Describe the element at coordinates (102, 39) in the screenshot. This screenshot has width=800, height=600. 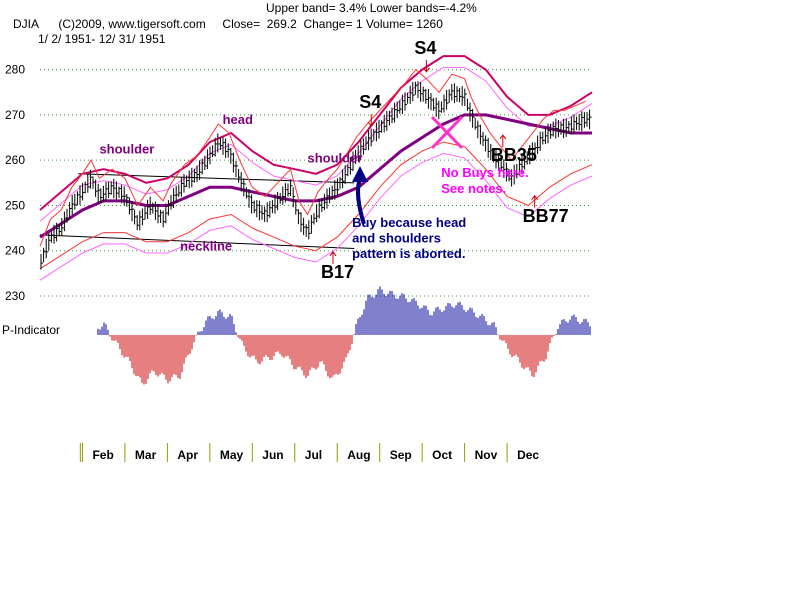
I see `header-date-range: 1/ 2/ 1951- 12/ 31/ 1951` at that location.